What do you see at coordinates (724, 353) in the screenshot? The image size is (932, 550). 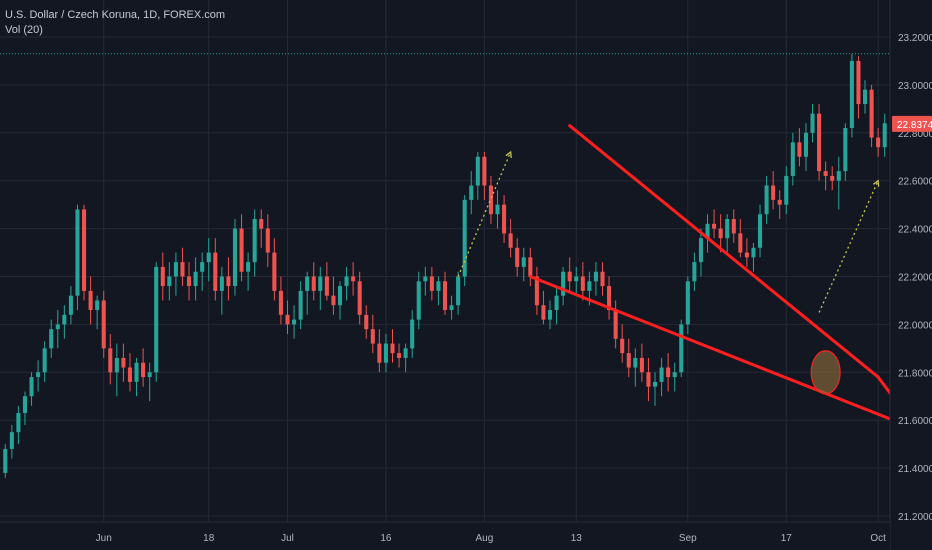 I see `wedge-lower-trendline` at bounding box center [724, 353].